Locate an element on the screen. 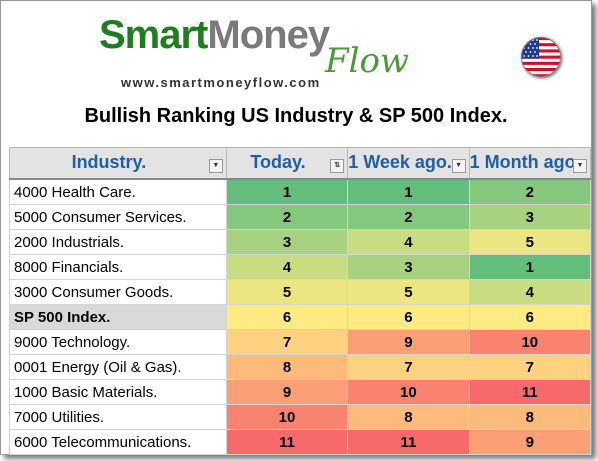  rank-cell-today: 7 is located at coordinates (287, 342).